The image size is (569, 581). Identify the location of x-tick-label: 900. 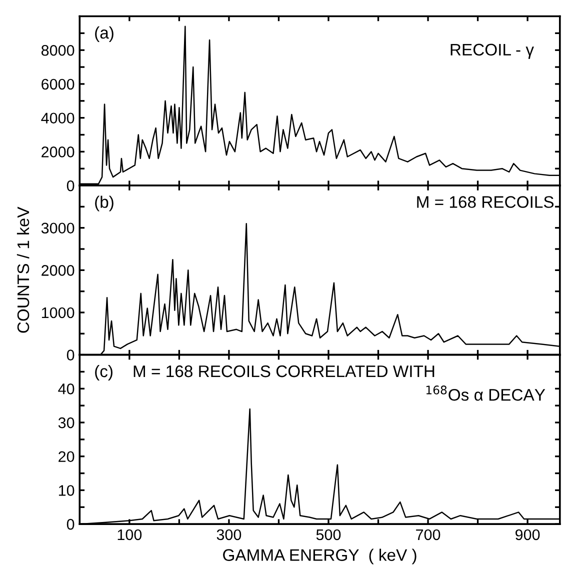
(528, 534).